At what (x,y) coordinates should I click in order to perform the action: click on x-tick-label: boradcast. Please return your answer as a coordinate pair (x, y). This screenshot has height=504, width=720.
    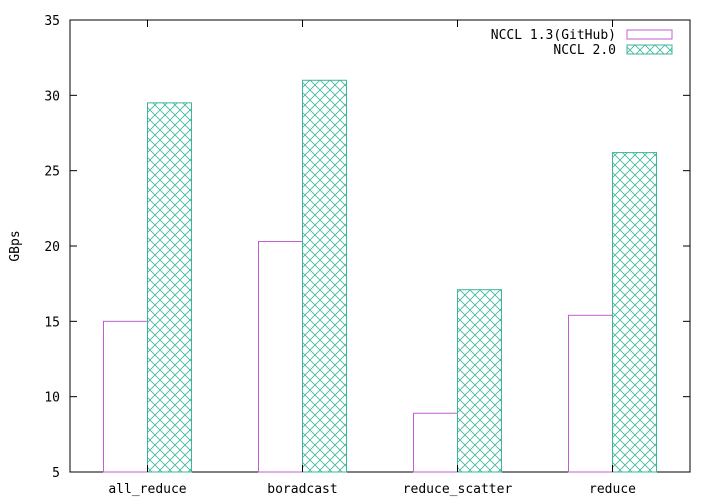
    Looking at the image, I should click on (302, 489).